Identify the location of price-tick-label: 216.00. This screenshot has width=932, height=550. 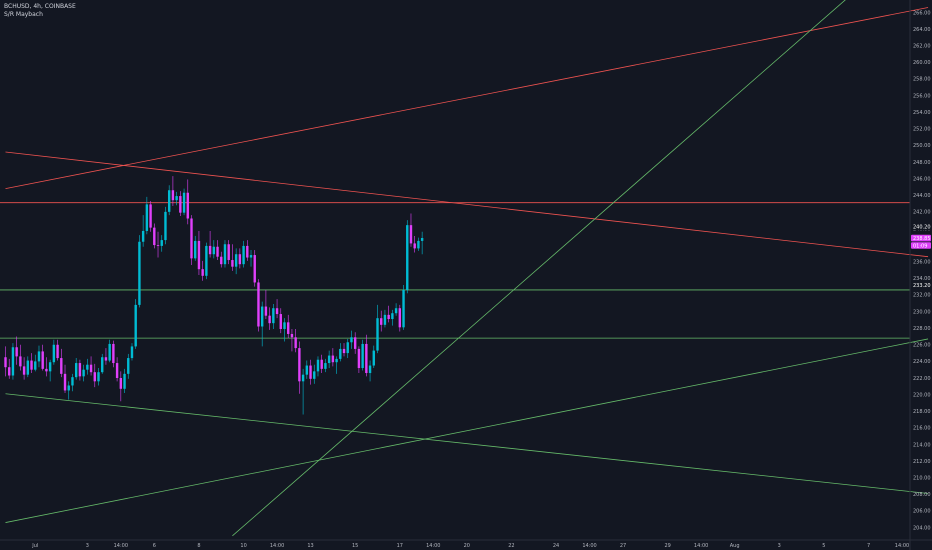
(922, 429).